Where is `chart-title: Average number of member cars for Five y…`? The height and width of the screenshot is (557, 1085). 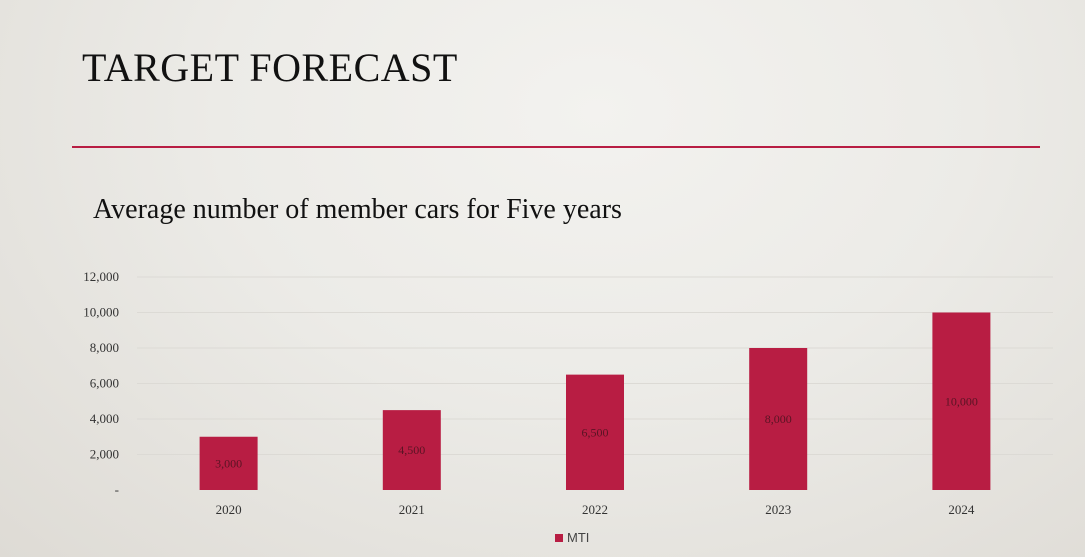
chart-title: Average number of member cars for Five y… is located at coordinates (357, 209).